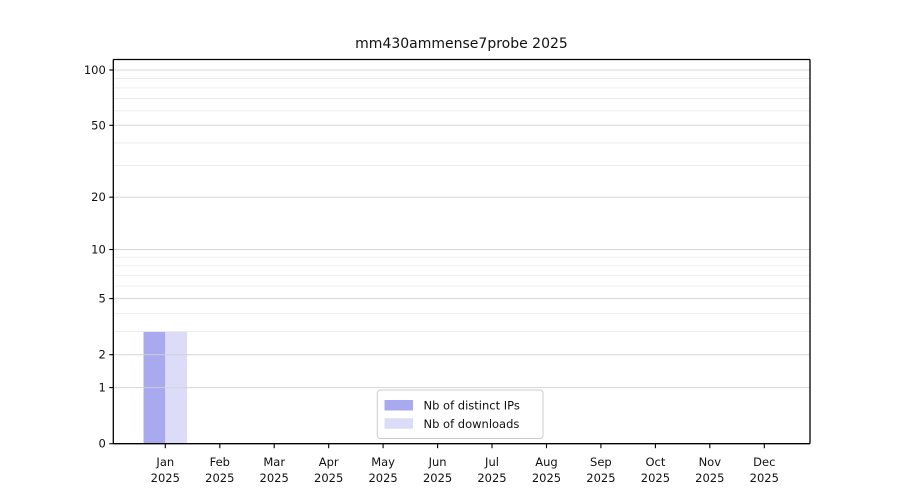  I want to click on legend-box, so click(460, 414).